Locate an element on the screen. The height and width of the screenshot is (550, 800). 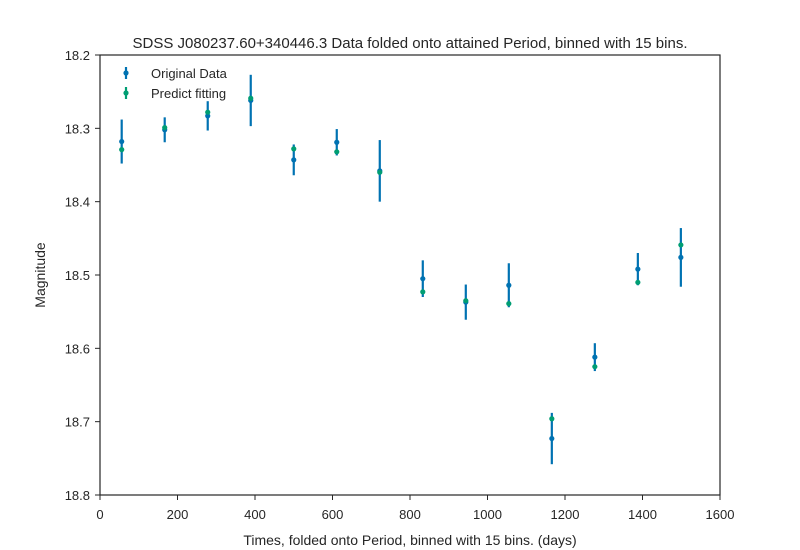
x-tick-label: 1200 is located at coordinates (565, 514).